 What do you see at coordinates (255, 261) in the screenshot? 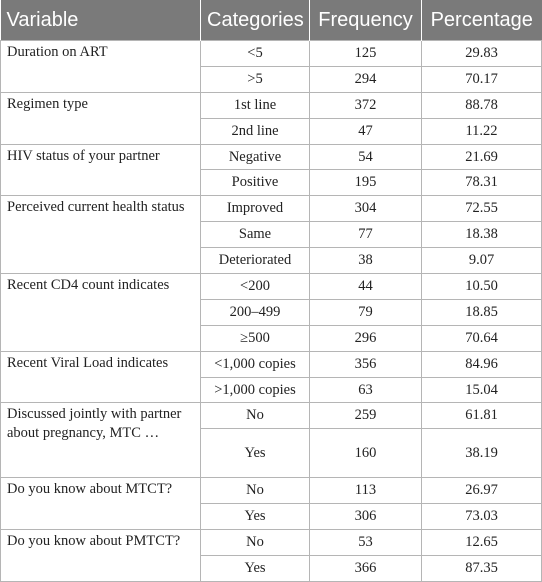
I see `category-cell: Deteriorated` at bounding box center [255, 261].